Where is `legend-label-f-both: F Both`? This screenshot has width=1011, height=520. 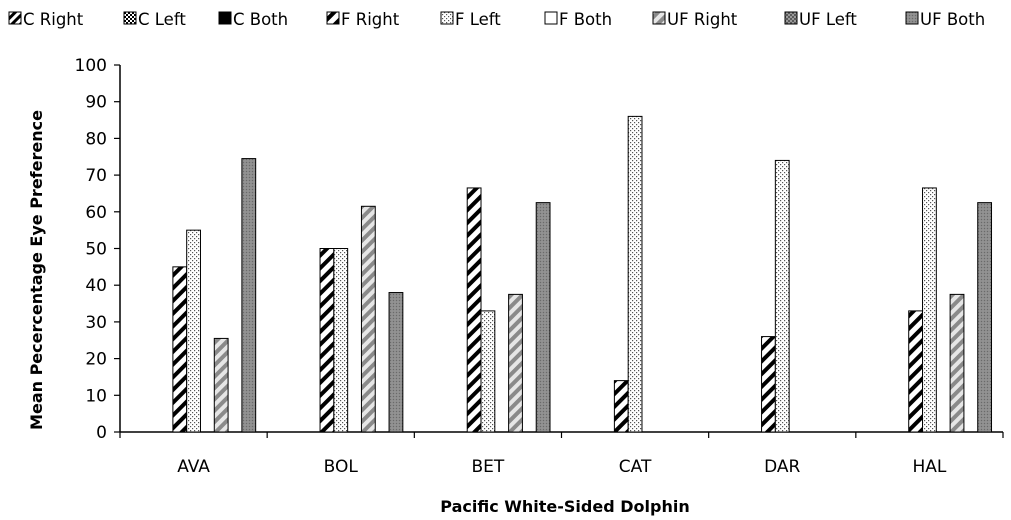
legend-label-f-both: F Both is located at coordinates (585, 19).